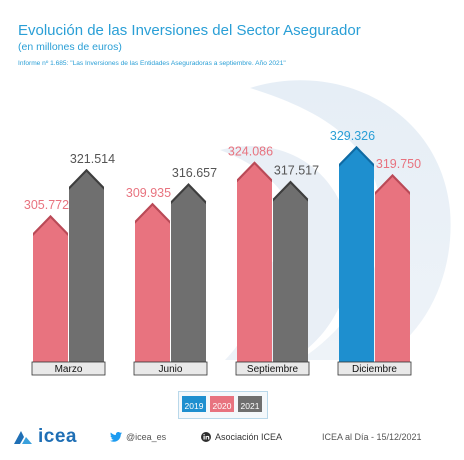 This screenshot has height=460, width=464. What do you see at coordinates (188, 272) in the screenshot?
I see `bar-2021-junio` at bounding box center [188, 272].